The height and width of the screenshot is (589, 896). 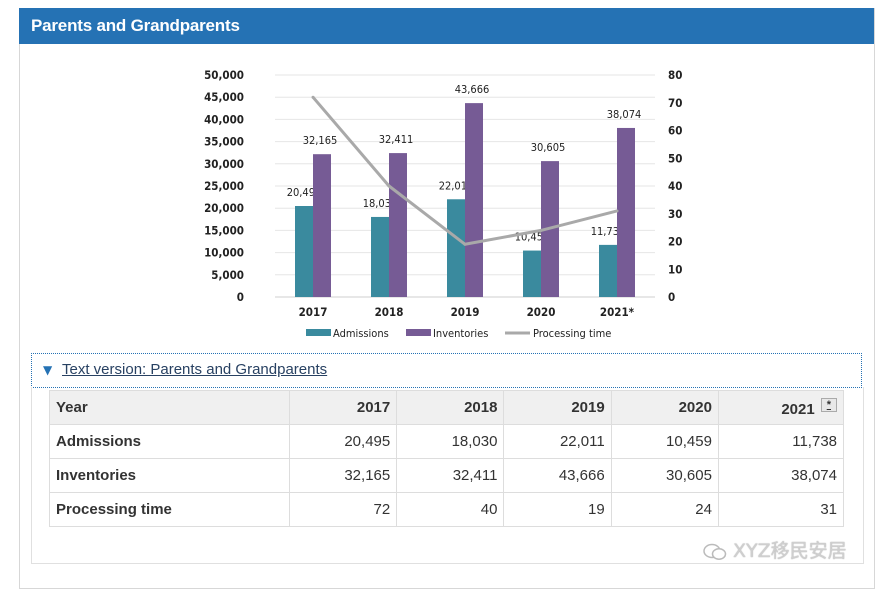 What do you see at coordinates (675, 158) in the screenshot?
I see `y-right-tick-label: 50` at bounding box center [675, 158].